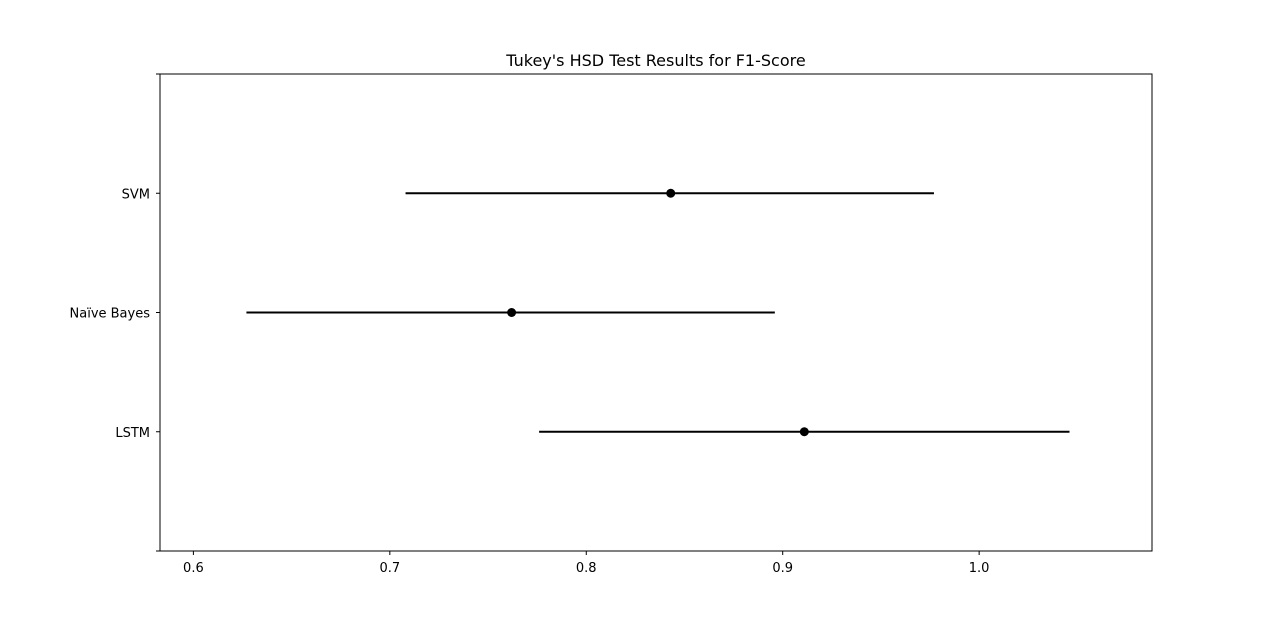 The height and width of the screenshot is (620, 1280). Describe the element at coordinates (586, 568) in the screenshot. I see `x-tick-label: 0.8` at that location.